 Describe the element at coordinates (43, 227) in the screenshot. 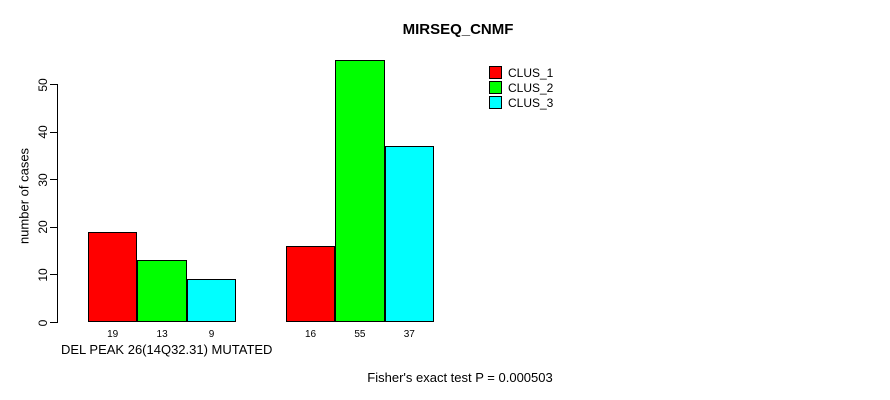

I see `y-tick-label: 20` at that location.